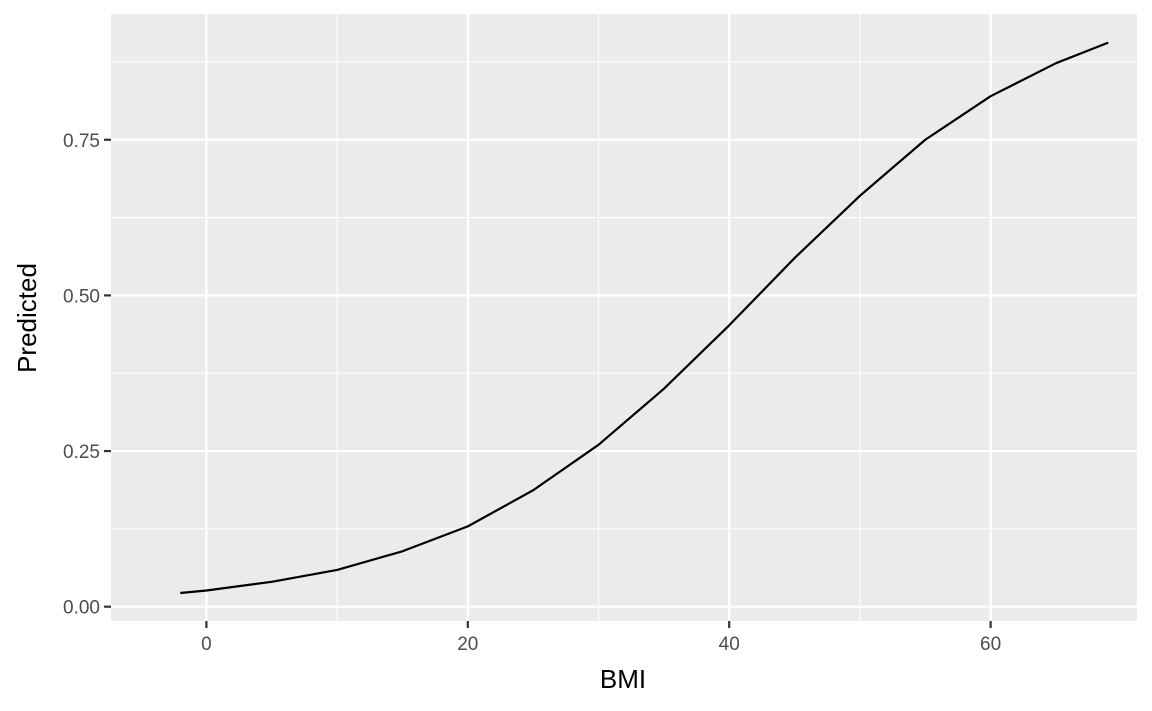  I want to click on y-tick-label: 0.25, so click(81, 452).